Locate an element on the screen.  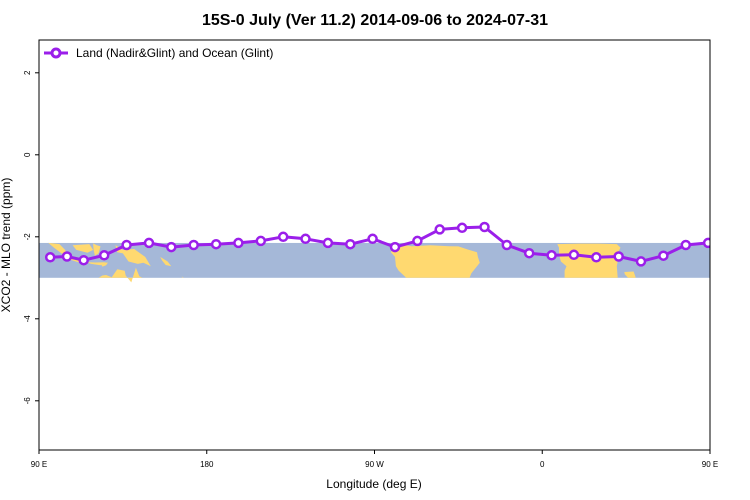
y-tick-label: 2 is located at coordinates (27, 72).